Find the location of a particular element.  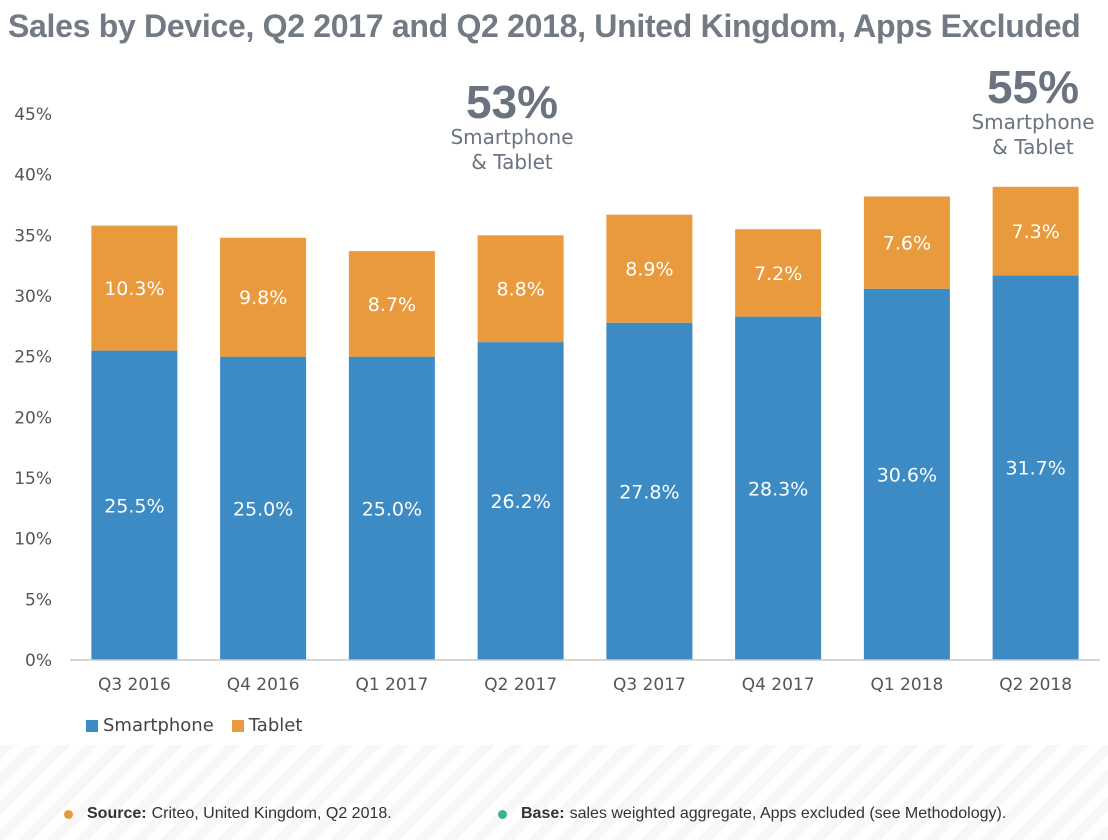

data-label-tablet: 8.8% is located at coordinates (520, 290).